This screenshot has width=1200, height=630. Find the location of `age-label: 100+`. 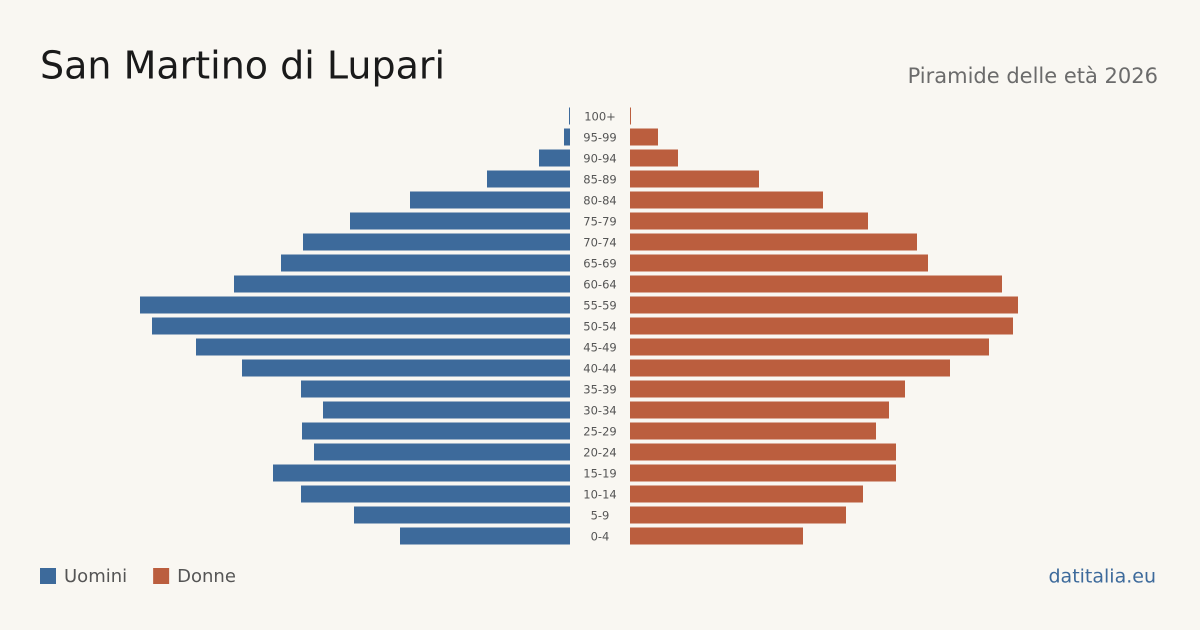

age-label: 100+ is located at coordinates (600, 117).